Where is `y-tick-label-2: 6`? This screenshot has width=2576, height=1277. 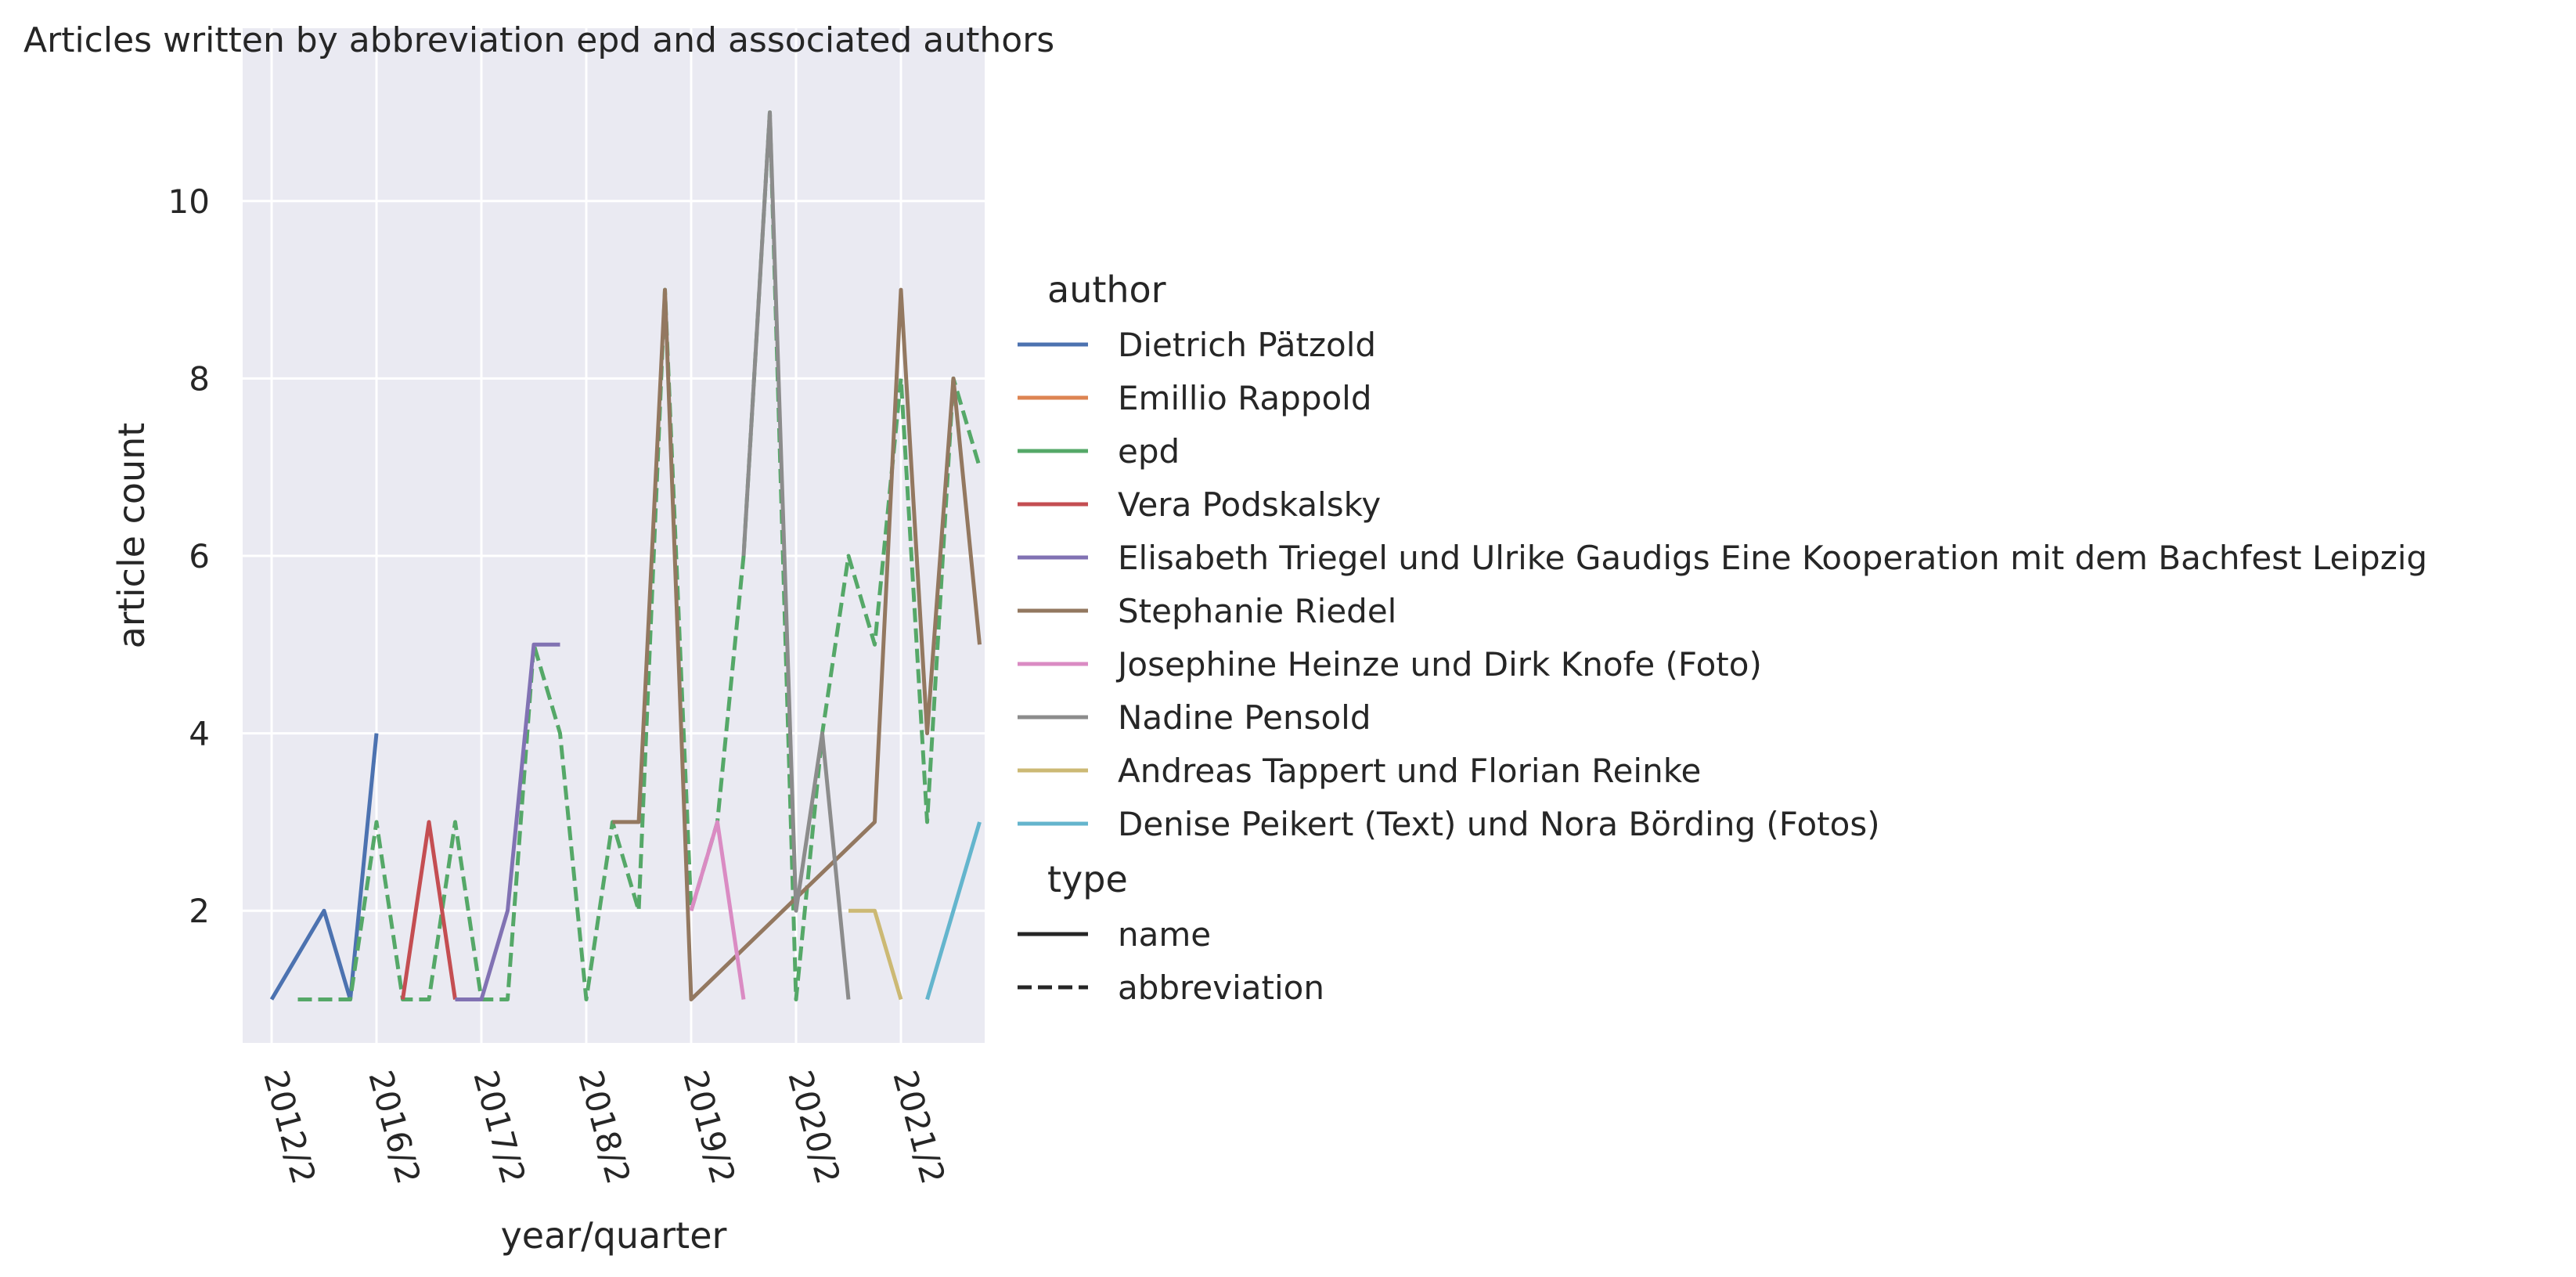 y-tick-label-2: 6 is located at coordinates (199, 556).